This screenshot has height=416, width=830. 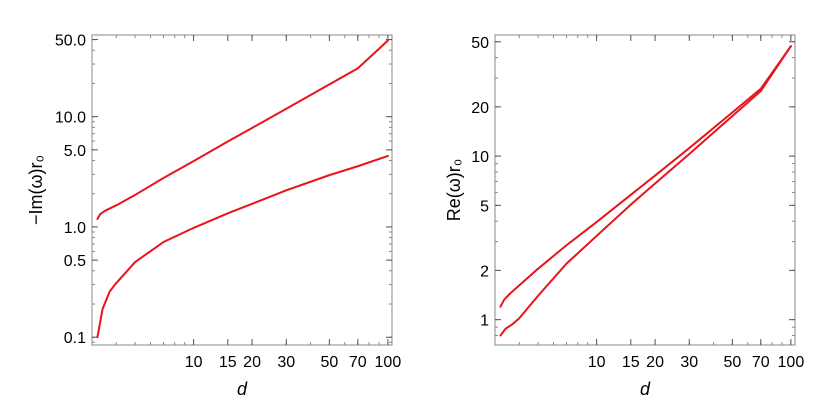 I want to click on right-y-axis-label: Re(ω)r₀, so click(x=454, y=190).